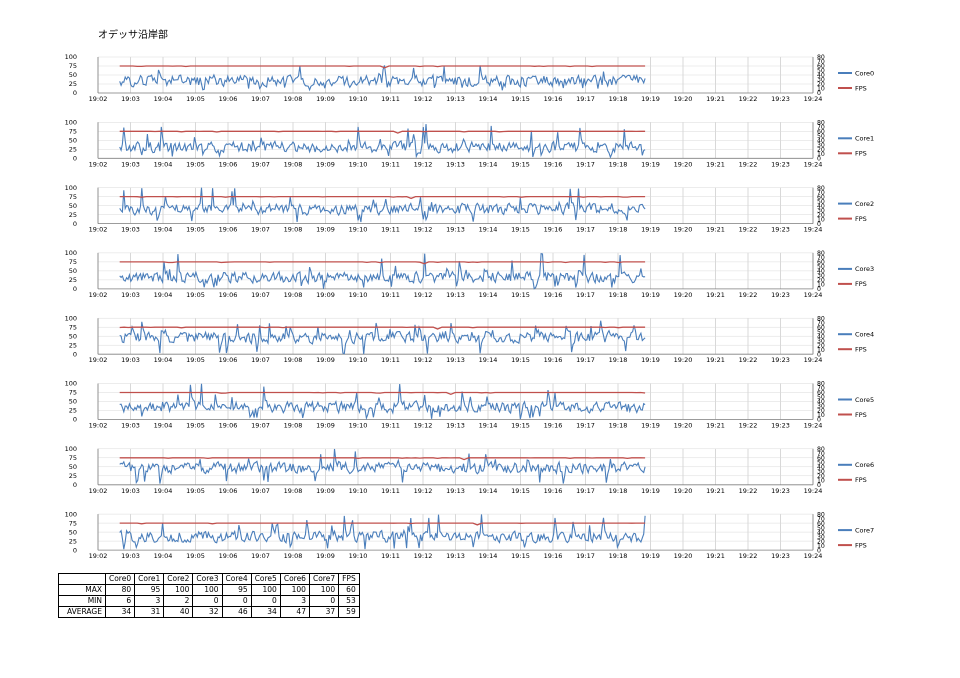 Image resolution: width=960 pixels, height=678 pixels. Describe the element at coordinates (75, 224) in the screenshot. I see `y-tick-label: 0` at that location.